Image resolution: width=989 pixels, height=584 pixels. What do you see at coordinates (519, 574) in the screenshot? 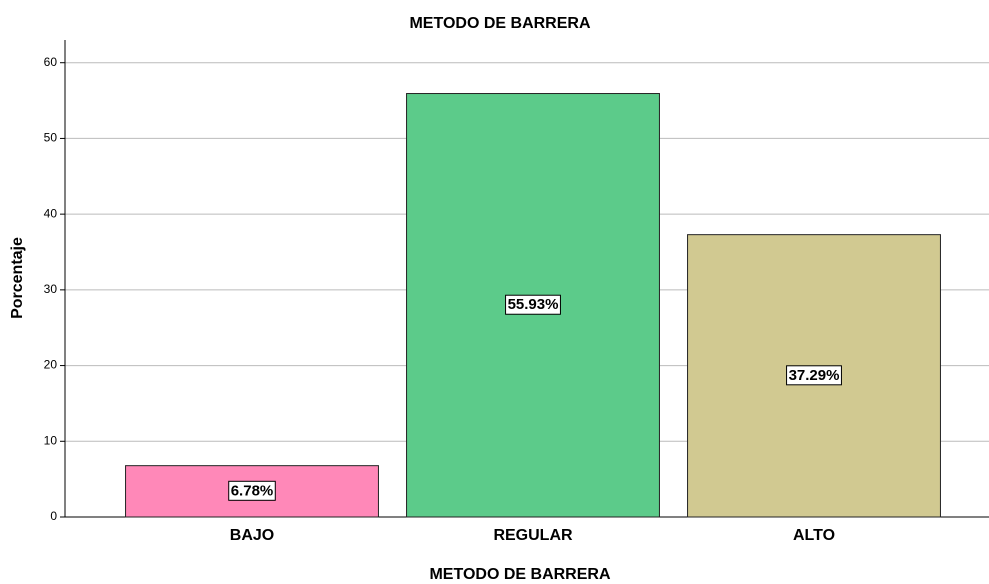
I see `x-axis-label: METODO DE BARRERA` at bounding box center [519, 574].